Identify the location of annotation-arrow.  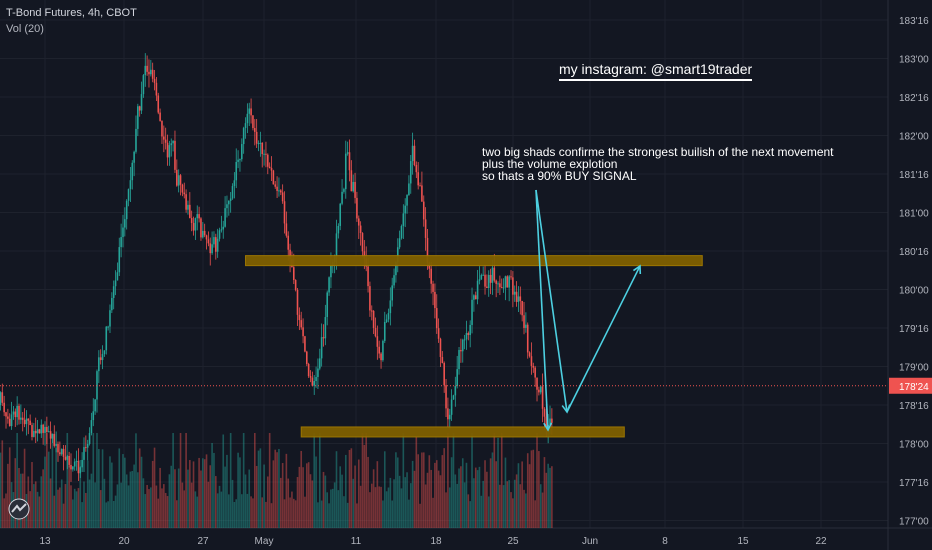
(542, 310).